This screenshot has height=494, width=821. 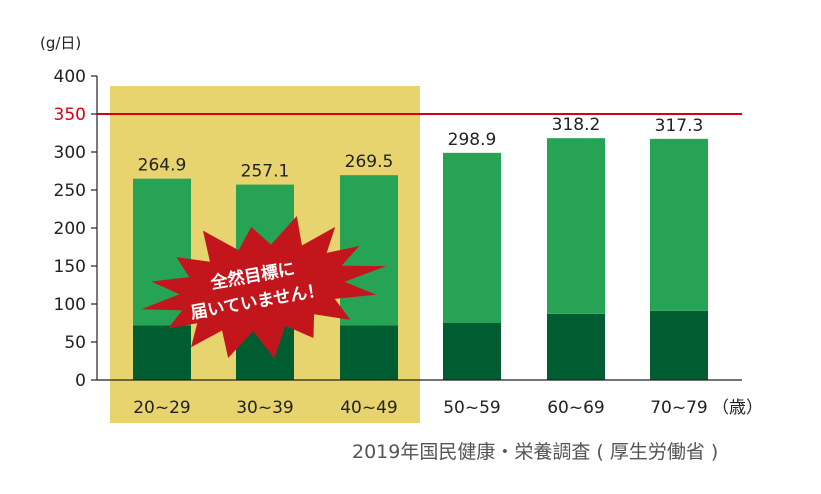 I want to click on bar-segment-70~79-top, so click(x=679, y=224).